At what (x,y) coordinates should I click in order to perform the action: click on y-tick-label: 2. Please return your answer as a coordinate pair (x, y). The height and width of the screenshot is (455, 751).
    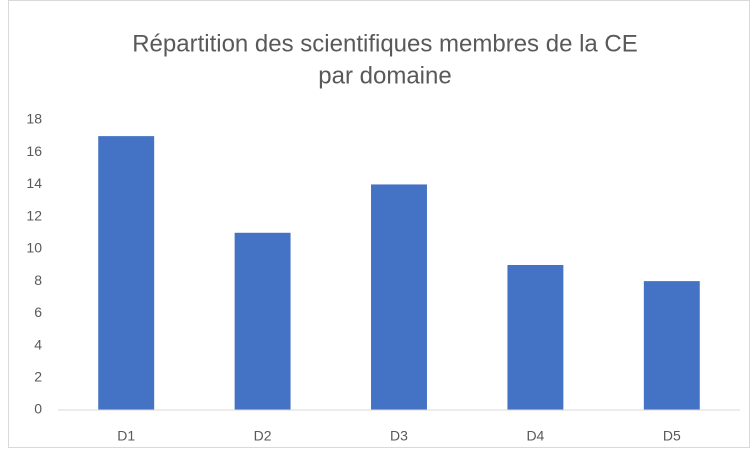
    Looking at the image, I should click on (38, 376).